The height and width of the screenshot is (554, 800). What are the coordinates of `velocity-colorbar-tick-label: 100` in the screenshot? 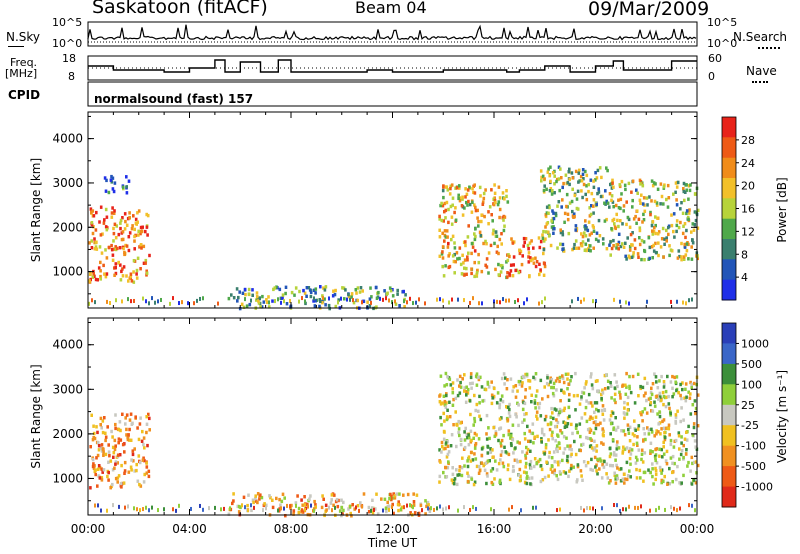 It's located at (751, 384).